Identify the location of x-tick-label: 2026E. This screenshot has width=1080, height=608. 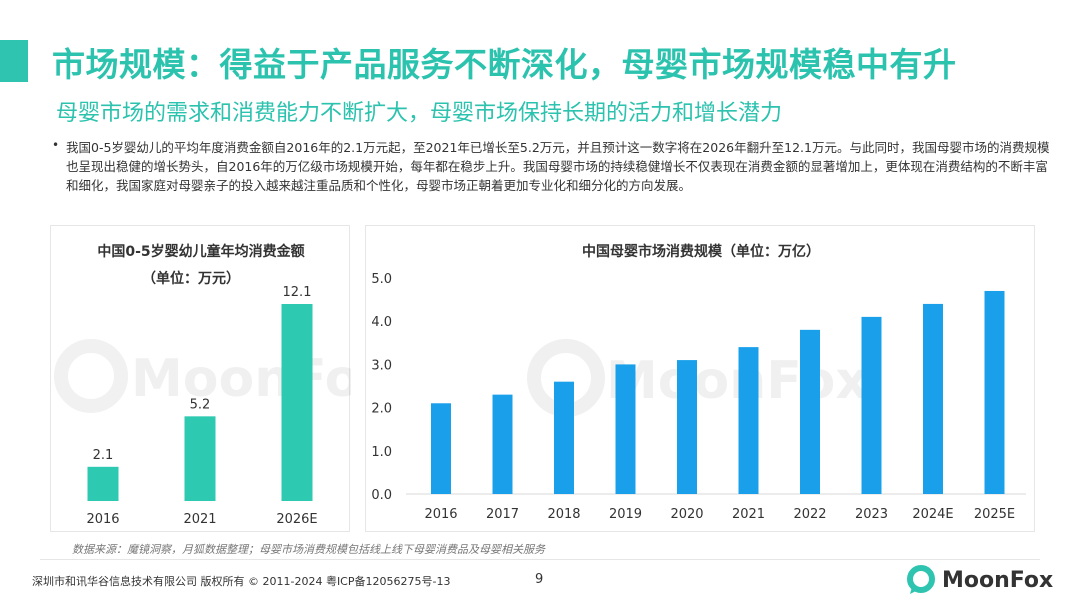
(296, 519).